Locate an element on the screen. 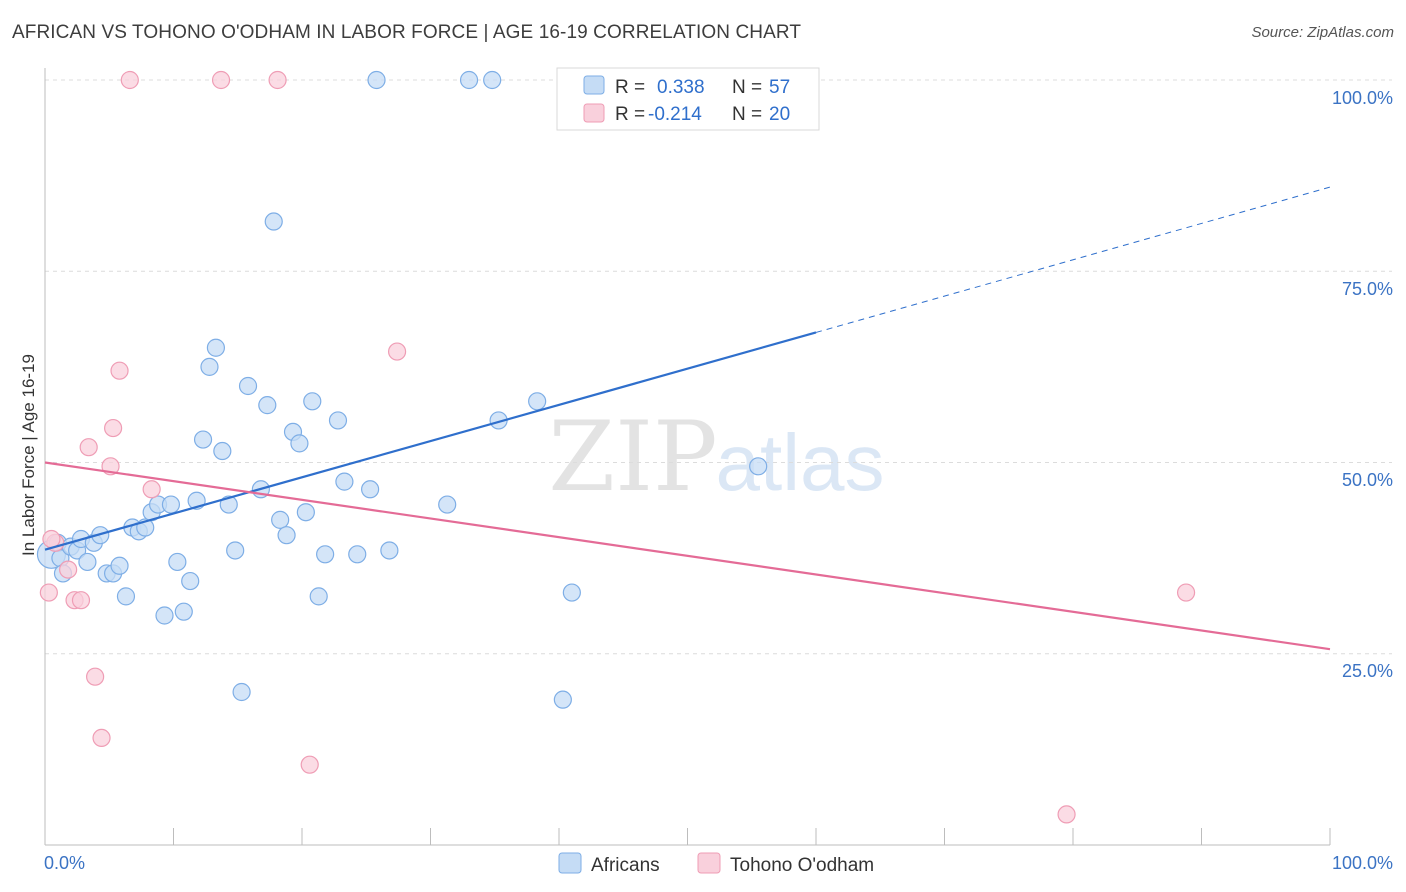  legend-n-value-2: 20 is located at coordinates (779, 114).